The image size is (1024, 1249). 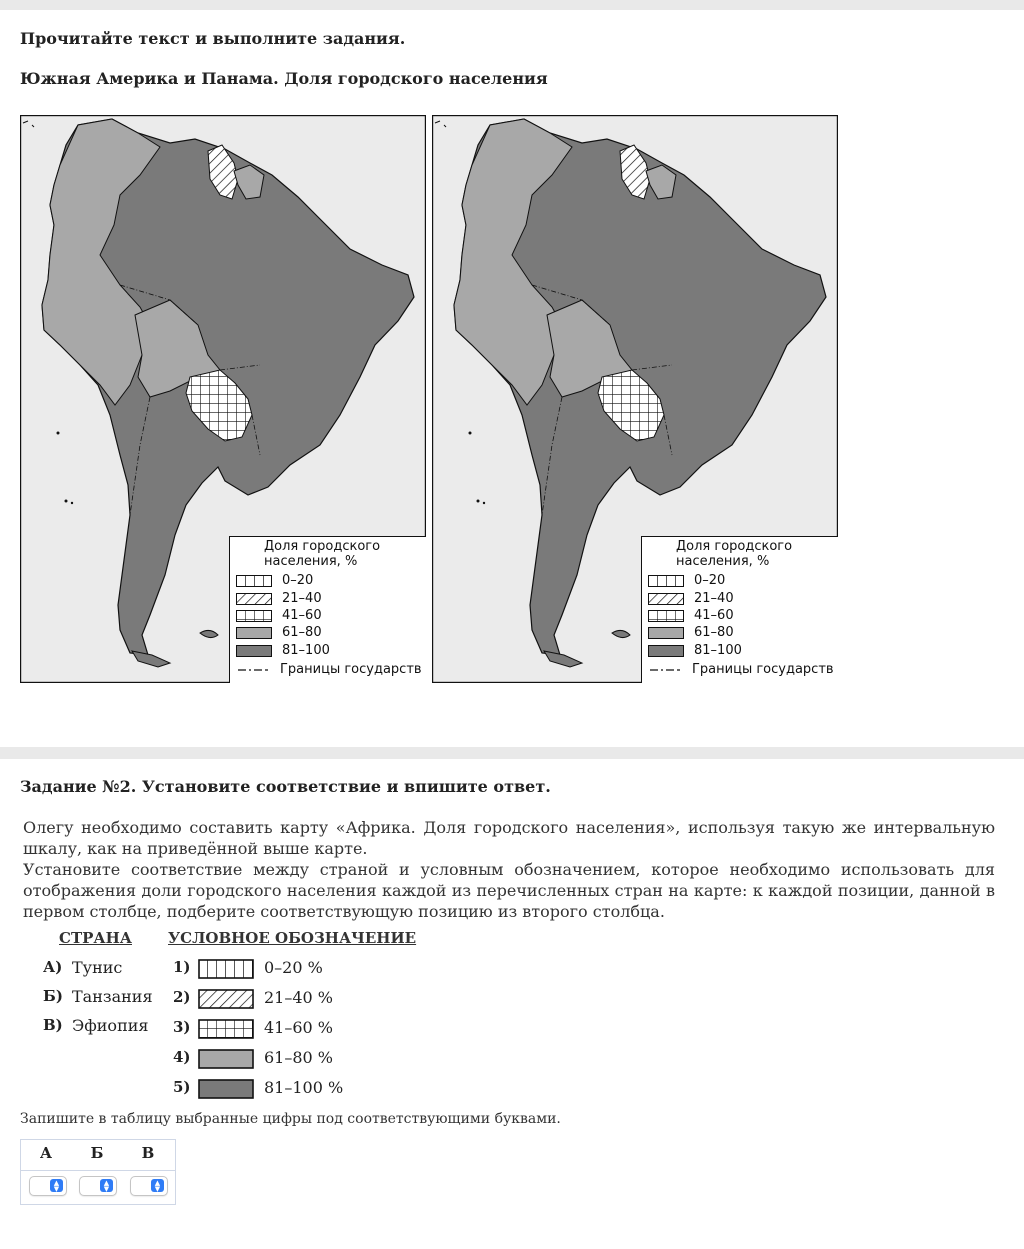 What do you see at coordinates (182, 997) in the screenshot?
I see `option-number: 2)` at bounding box center [182, 997].